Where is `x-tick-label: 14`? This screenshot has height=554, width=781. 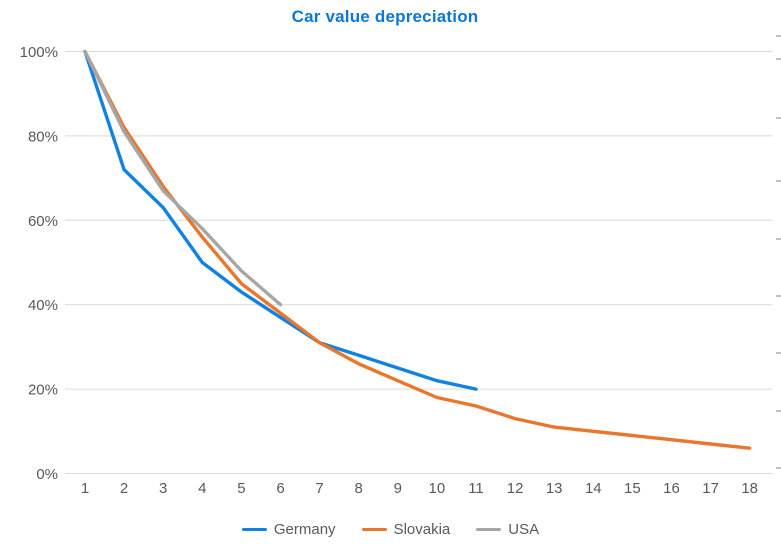
x-tick-label: 14 is located at coordinates (593, 488).